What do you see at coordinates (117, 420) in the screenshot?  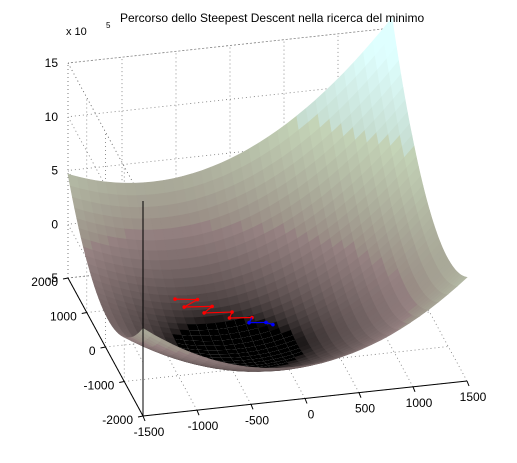 I see `y-tick-label: -2000` at bounding box center [117, 420].